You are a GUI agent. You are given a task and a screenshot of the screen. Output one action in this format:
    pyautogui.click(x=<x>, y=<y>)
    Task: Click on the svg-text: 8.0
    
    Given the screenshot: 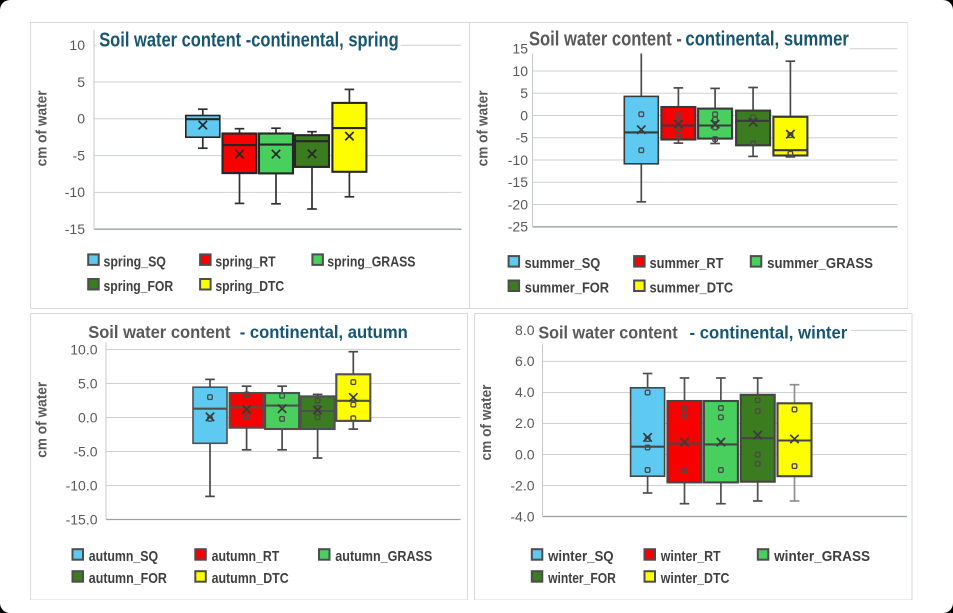 What is the action you would take?
    pyautogui.click(x=525, y=330)
    